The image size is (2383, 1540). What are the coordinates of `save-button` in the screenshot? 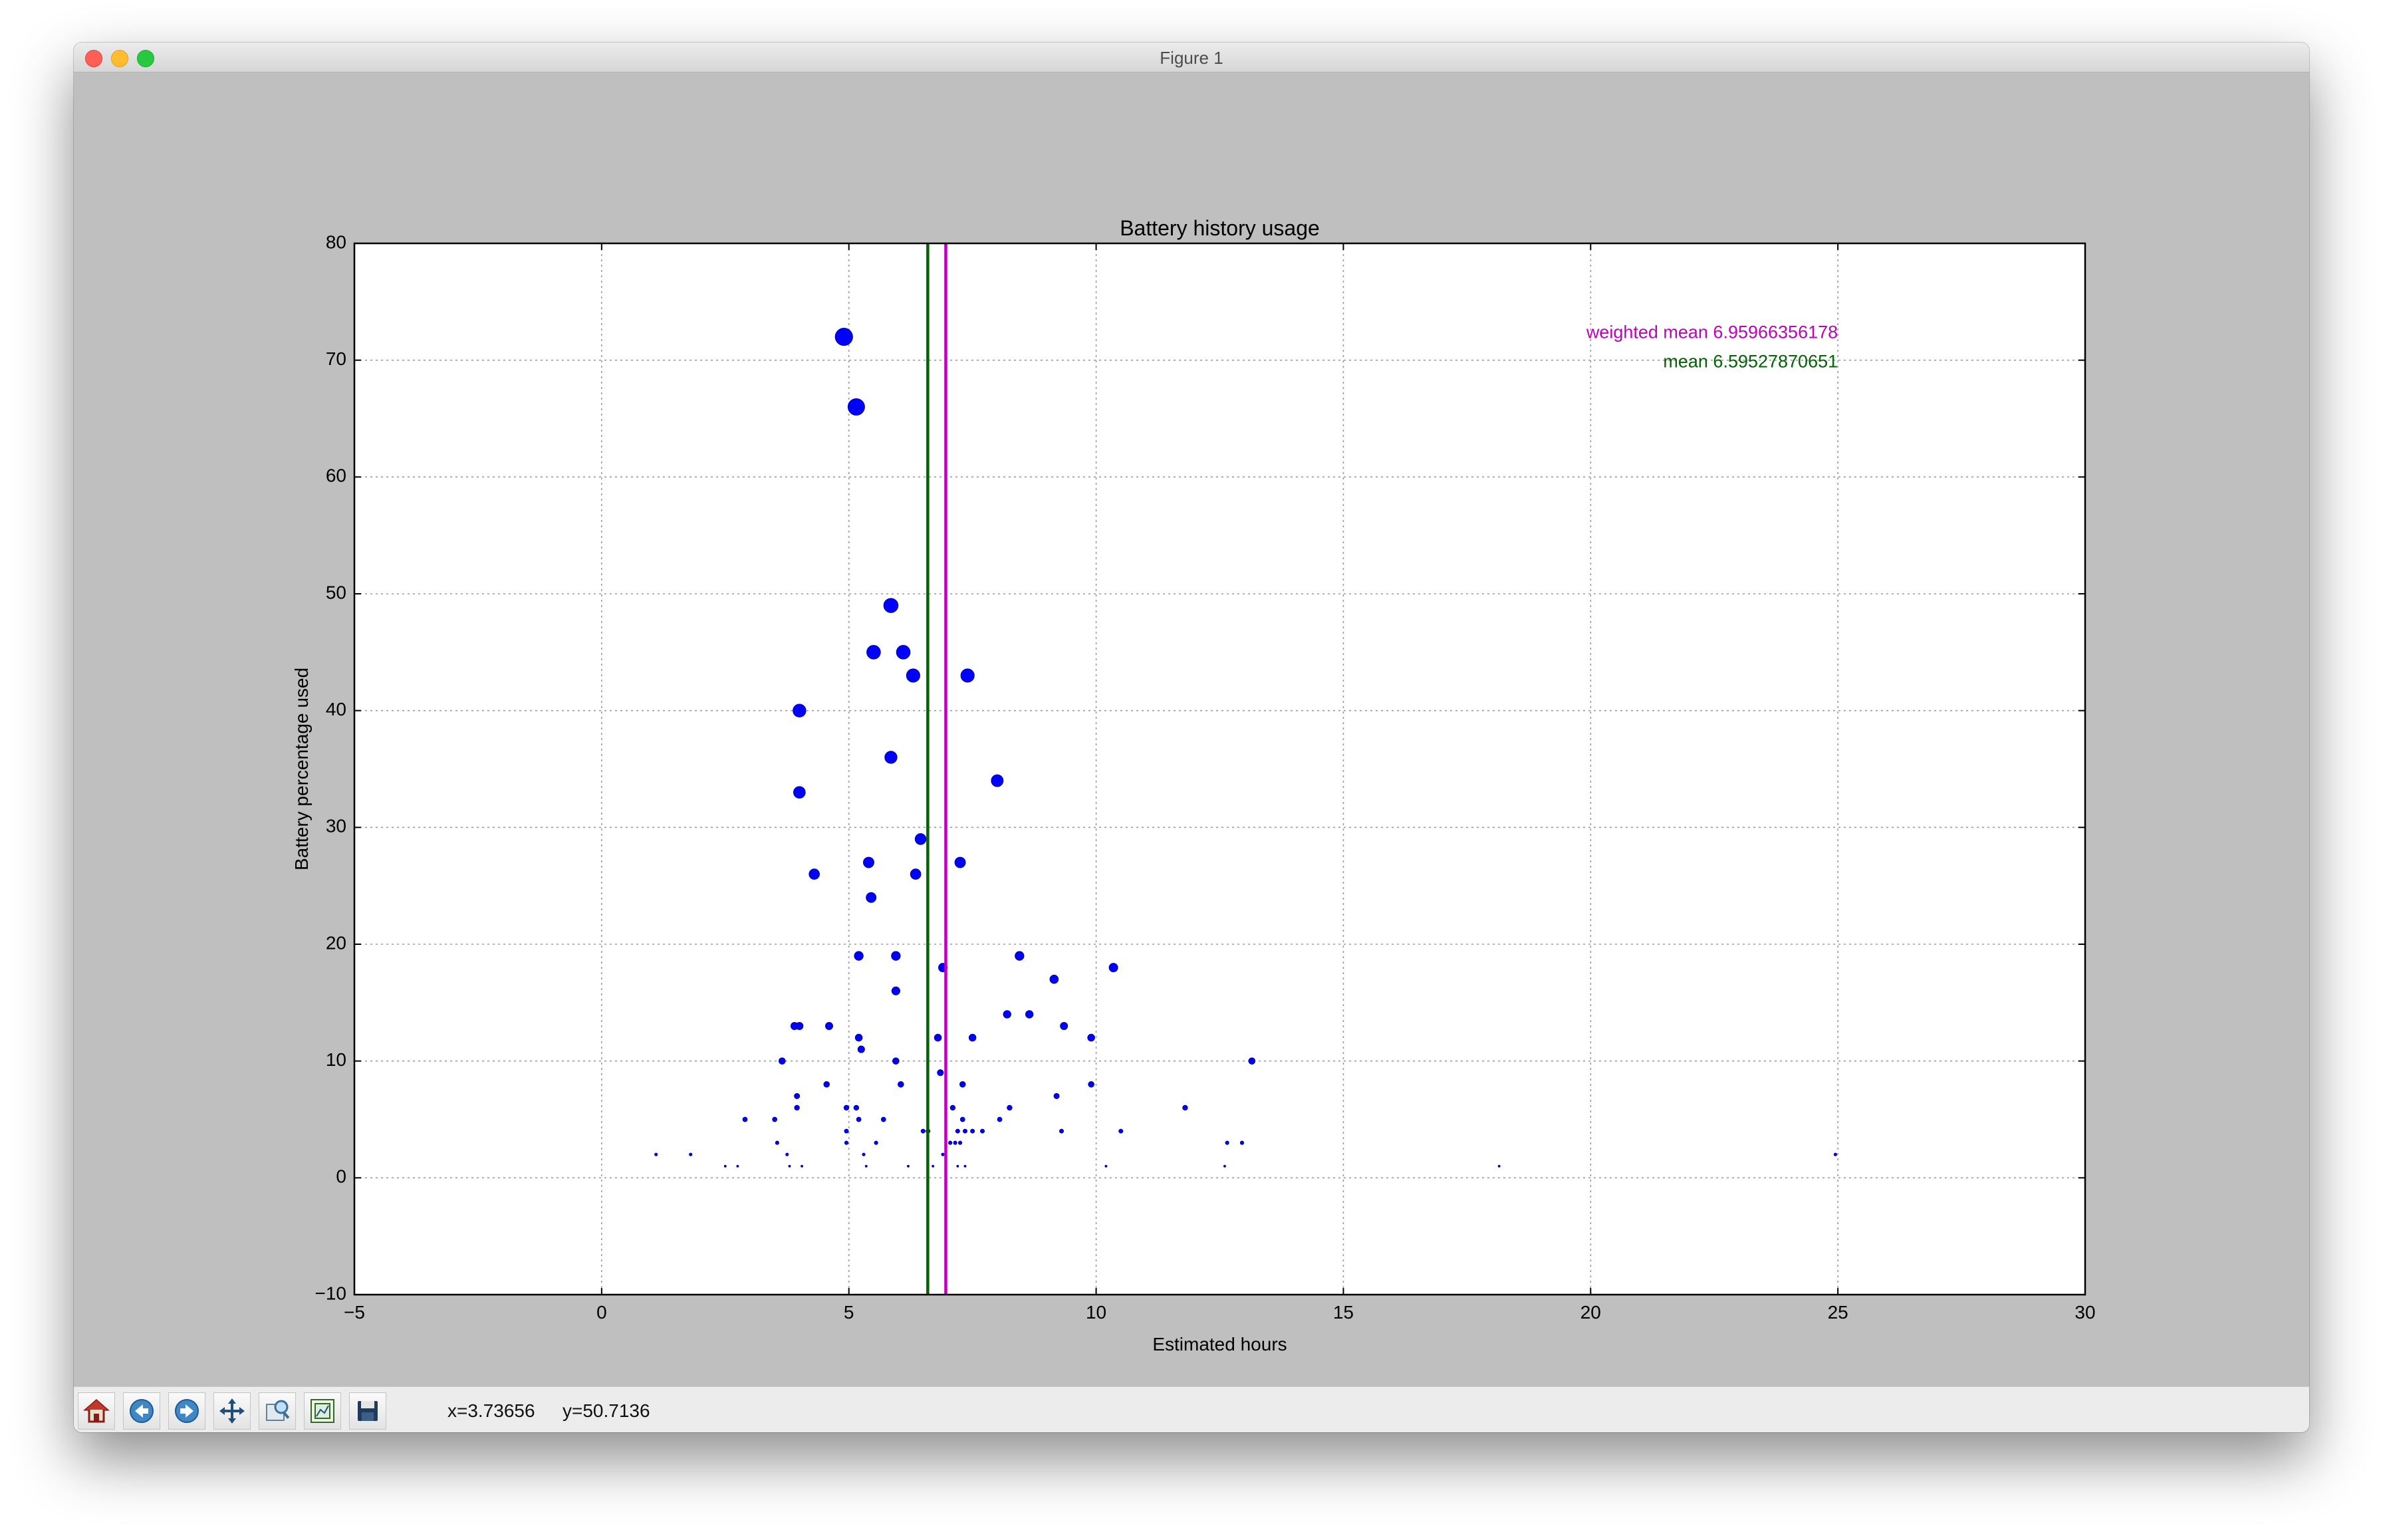 It's located at (368, 1411).